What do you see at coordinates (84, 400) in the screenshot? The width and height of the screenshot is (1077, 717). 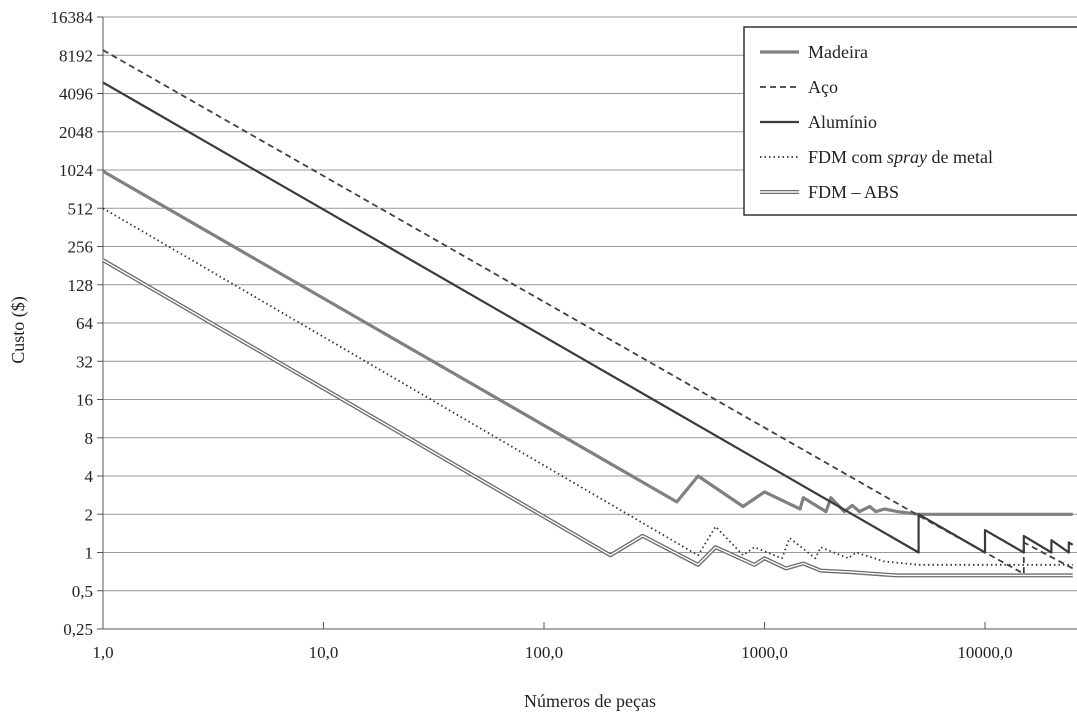 I see `y-tick-label: 16` at bounding box center [84, 400].